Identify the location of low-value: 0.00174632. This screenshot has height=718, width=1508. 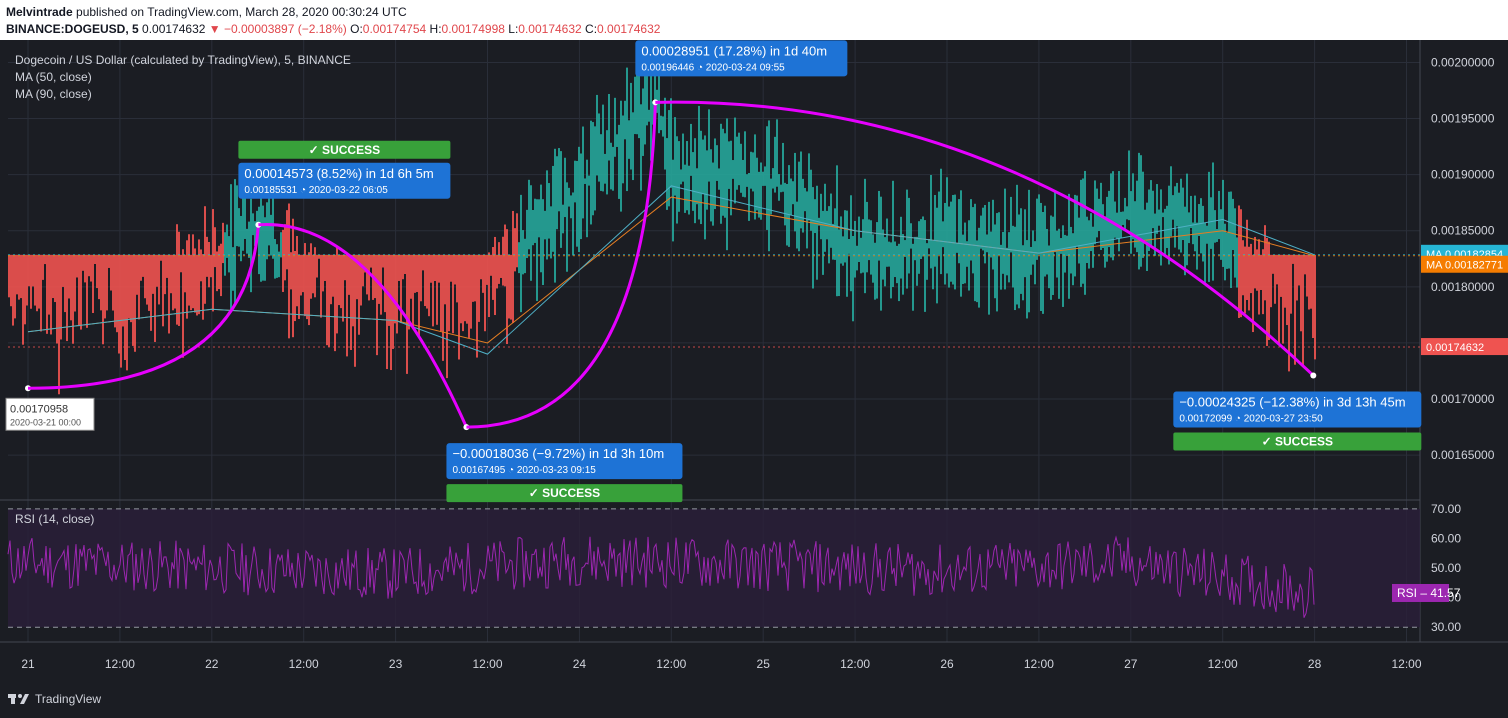
(550, 29).